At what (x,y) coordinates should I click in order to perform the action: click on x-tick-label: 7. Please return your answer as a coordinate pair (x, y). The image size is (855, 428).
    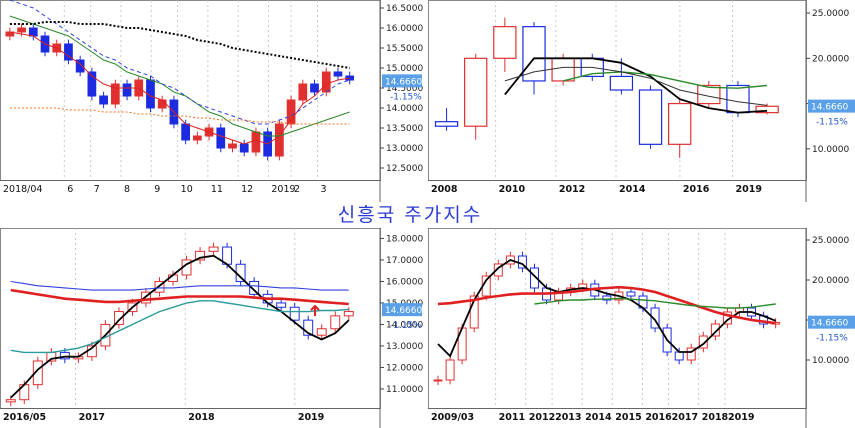
    Looking at the image, I should click on (97, 189).